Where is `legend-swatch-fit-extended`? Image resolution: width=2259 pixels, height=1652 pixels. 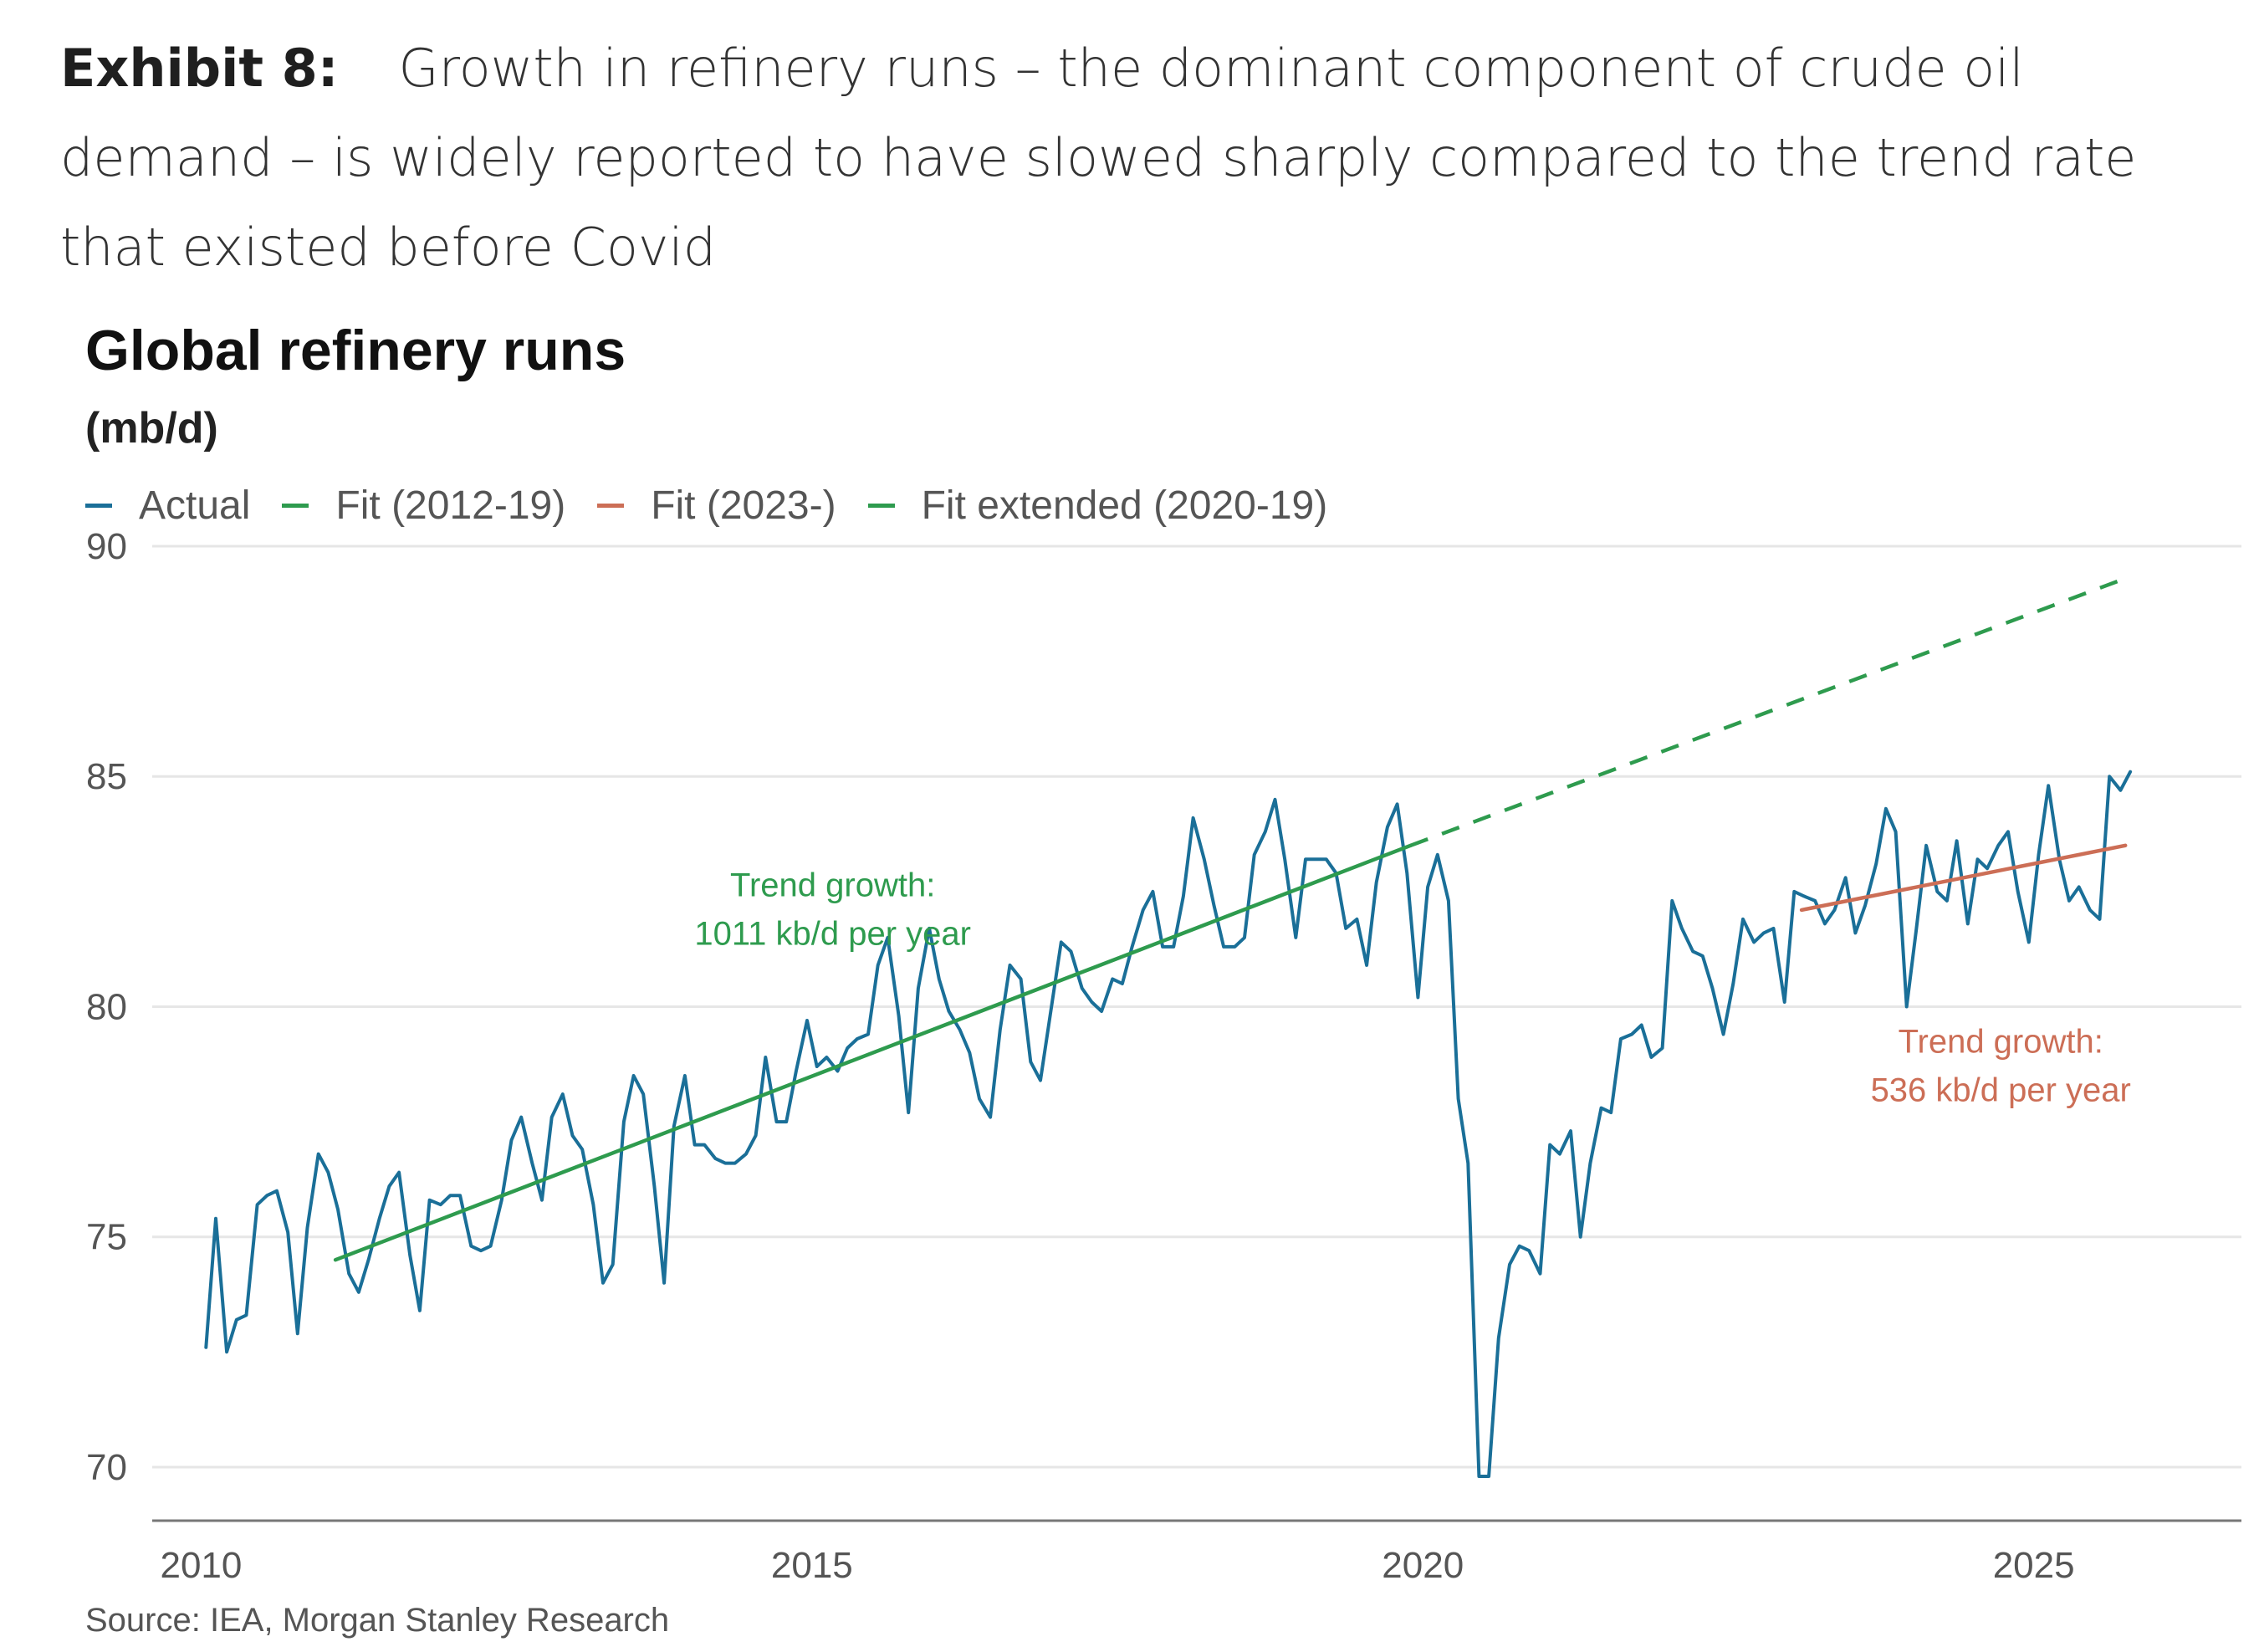
legend-swatch-fit-extended is located at coordinates (881, 505).